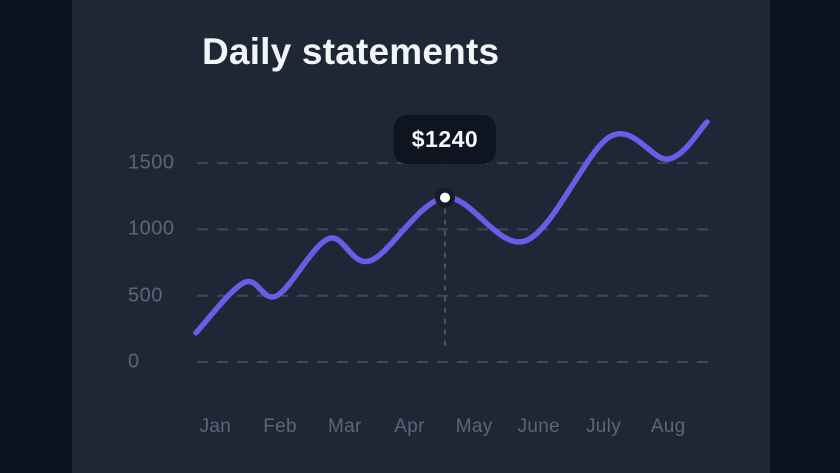  I want to click on highlight-point-center, so click(445, 197).